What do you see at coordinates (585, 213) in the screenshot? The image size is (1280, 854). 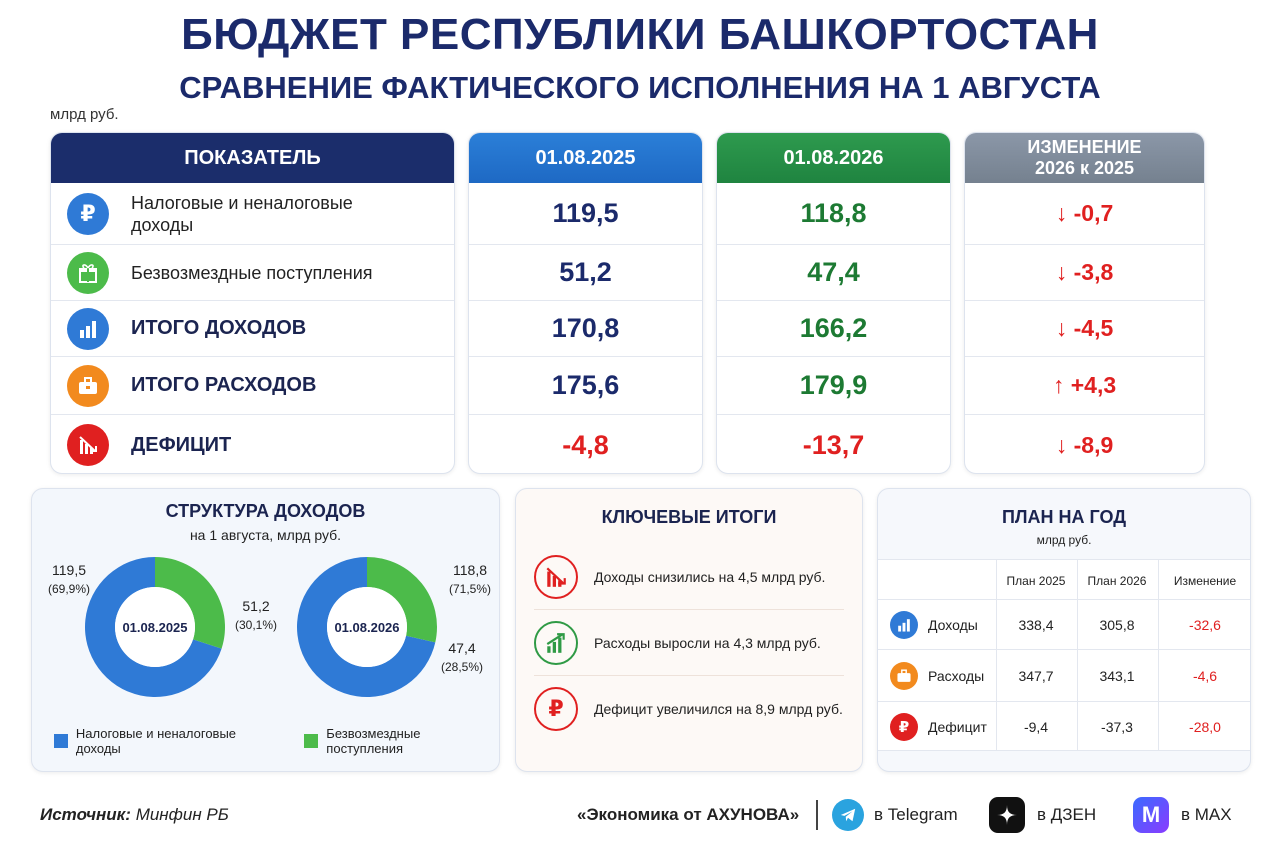 I see `value-cell: 119,5` at bounding box center [585, 213].